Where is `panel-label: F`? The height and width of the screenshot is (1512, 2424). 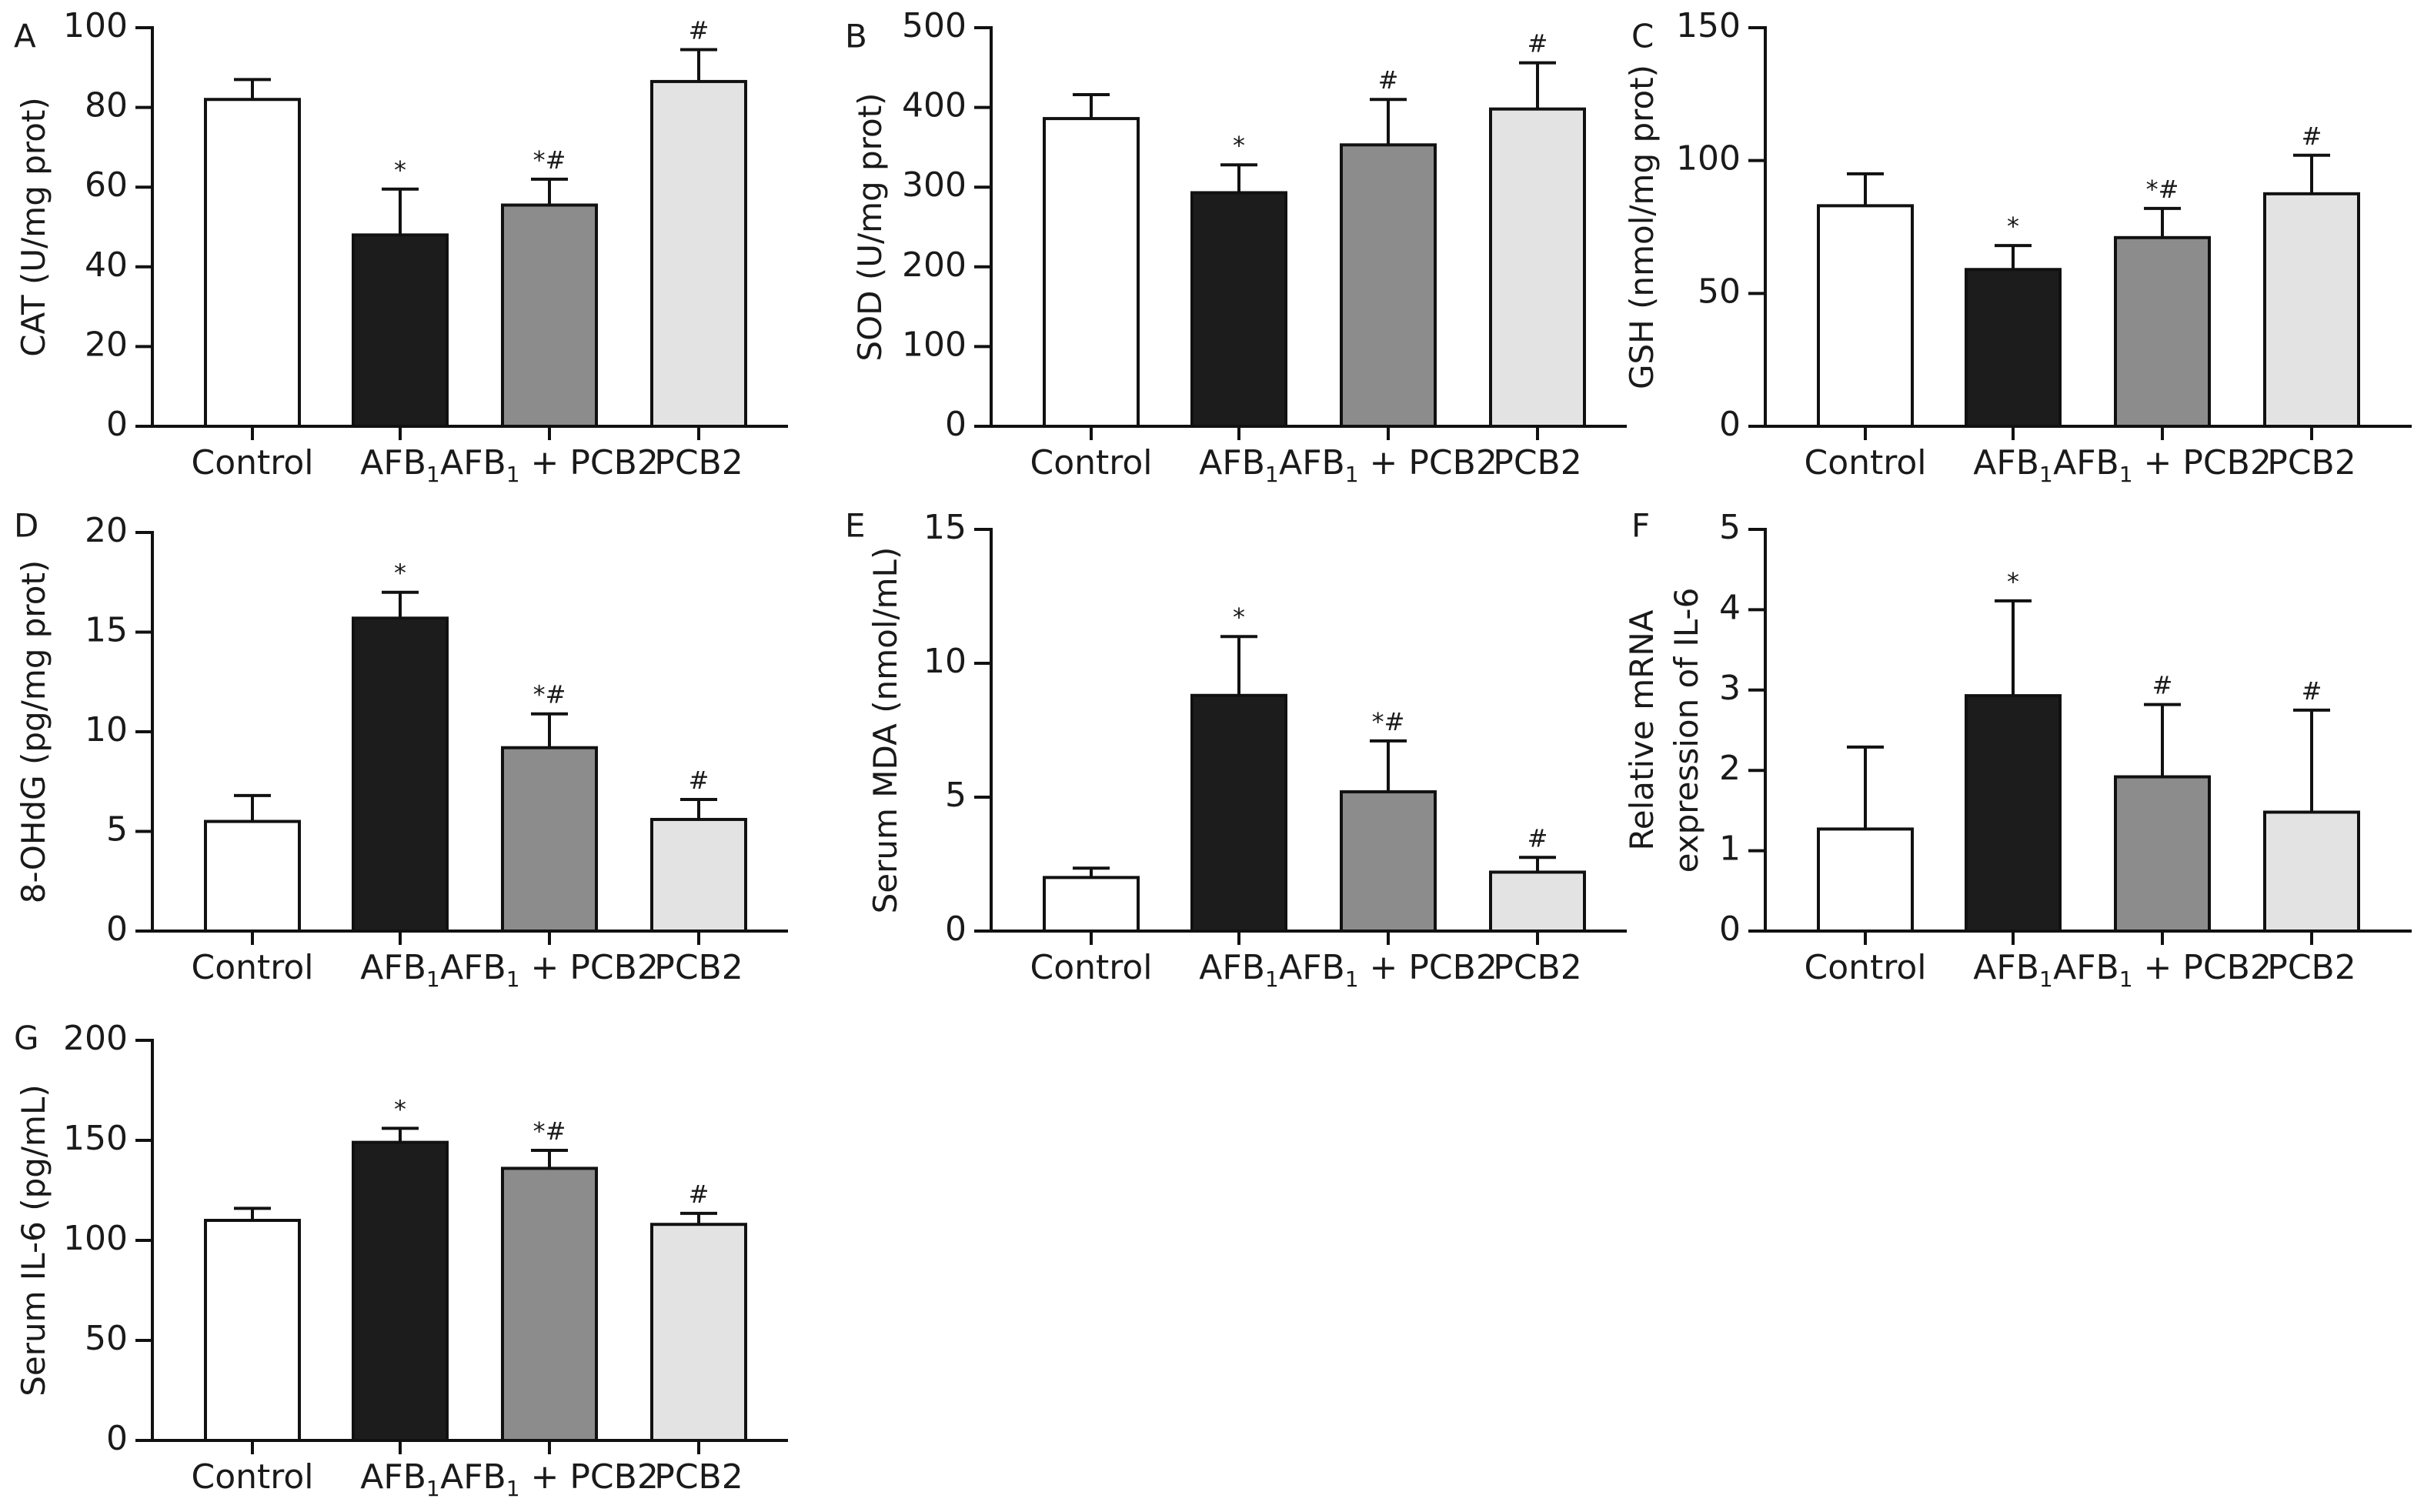 panel-label: F is located at coordinates (1640, 526).